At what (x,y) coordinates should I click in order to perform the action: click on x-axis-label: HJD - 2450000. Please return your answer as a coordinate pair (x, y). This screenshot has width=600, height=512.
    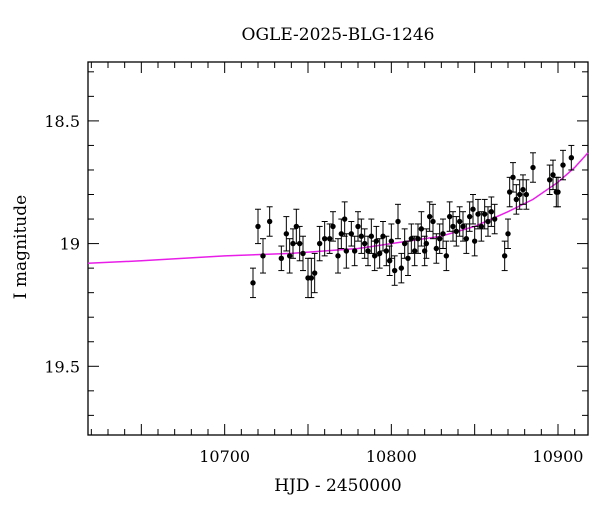
    Looking at the image, I should click on (338, 486).